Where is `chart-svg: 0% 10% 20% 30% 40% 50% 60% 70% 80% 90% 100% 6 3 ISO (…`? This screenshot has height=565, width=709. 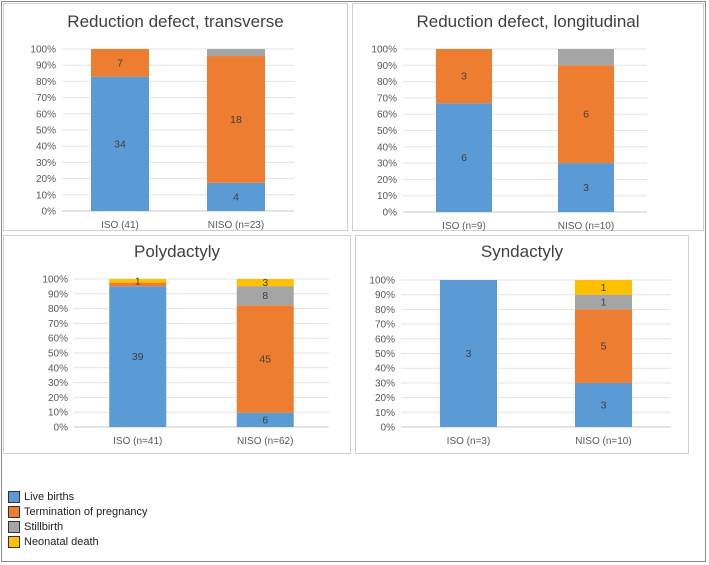
chart-svg: 0% 10% 20% 30% 40% 50% 60% 70% 80% 90% 100% 6 3 ISO (… is located at coordinates (509, 138).